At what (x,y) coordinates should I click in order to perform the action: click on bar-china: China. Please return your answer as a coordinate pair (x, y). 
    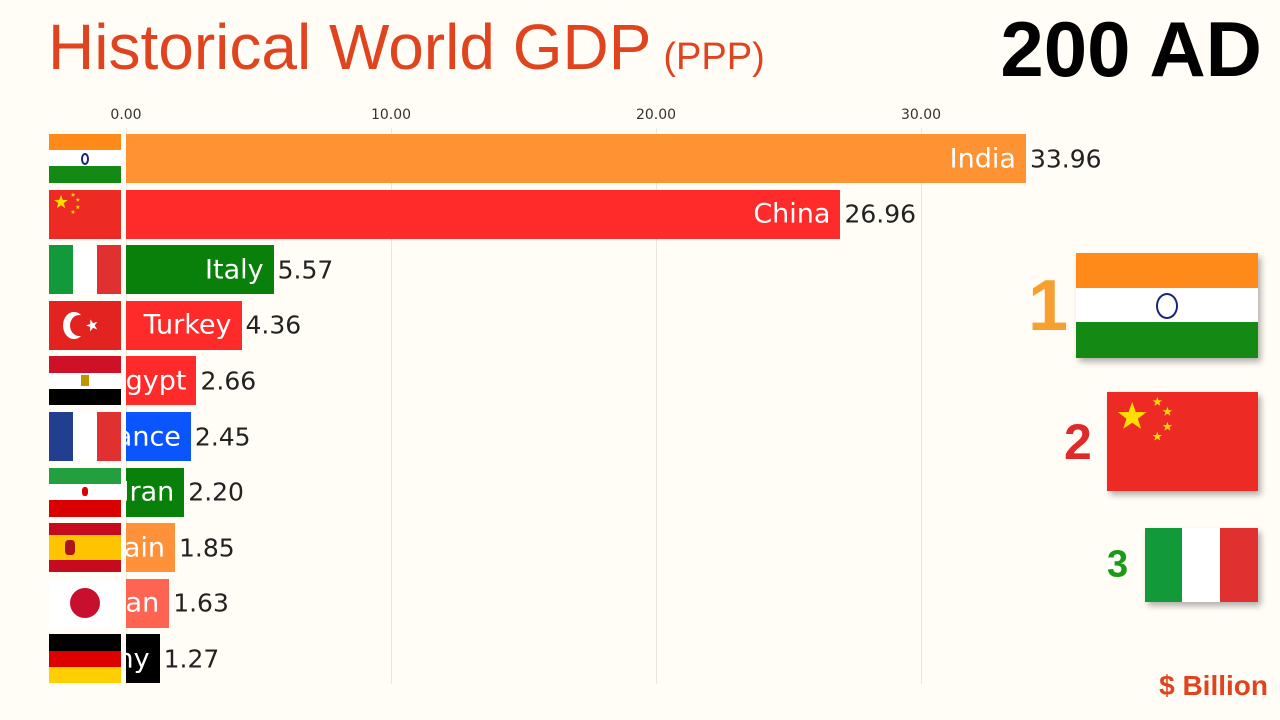
    Looking at the image, I should click on (483, 214).